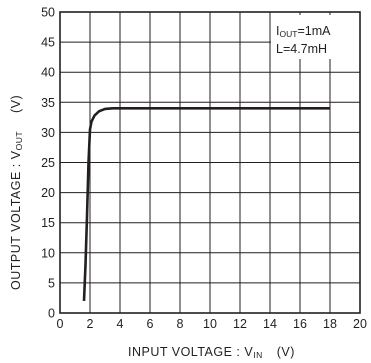  What do you see at coordinates (48, 253) in the screenshot?
I see `y-tick-label: 10` at bounding box center [48, 253].